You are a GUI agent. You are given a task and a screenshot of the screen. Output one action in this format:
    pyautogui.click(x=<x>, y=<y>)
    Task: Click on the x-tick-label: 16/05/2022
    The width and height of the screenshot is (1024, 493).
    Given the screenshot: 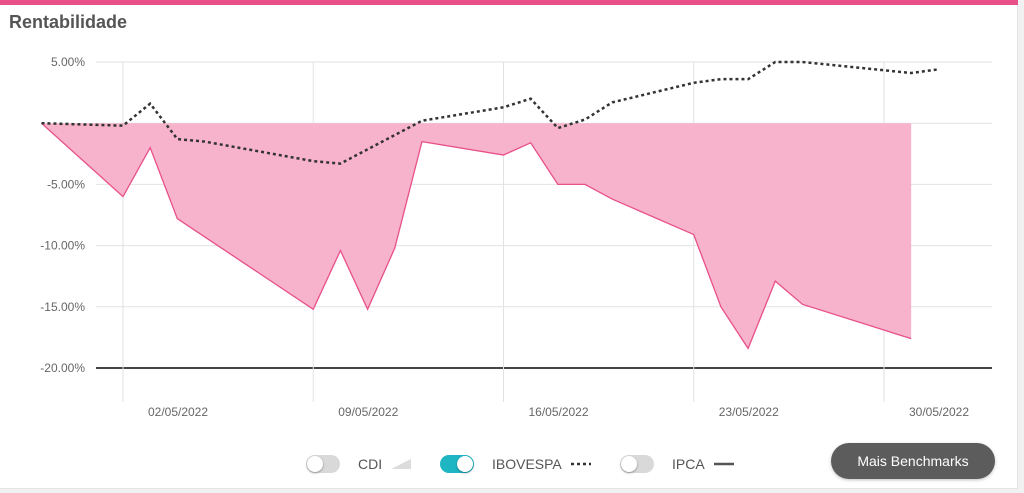 What is the action you would take?
    pyautogui.click(x=558, y=412)
    